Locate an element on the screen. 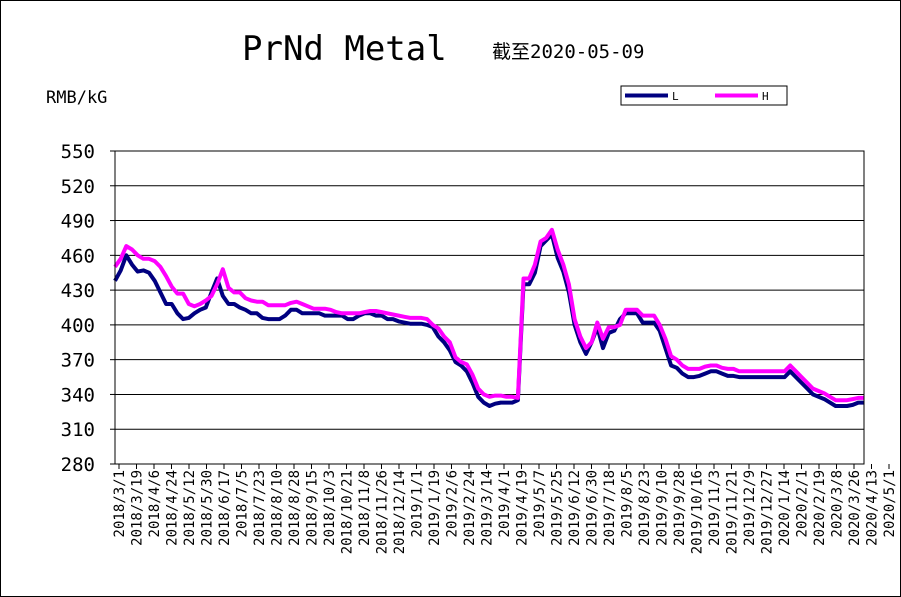  x-tick-label: 2018/7/23 is located at coordinates (260, 508).